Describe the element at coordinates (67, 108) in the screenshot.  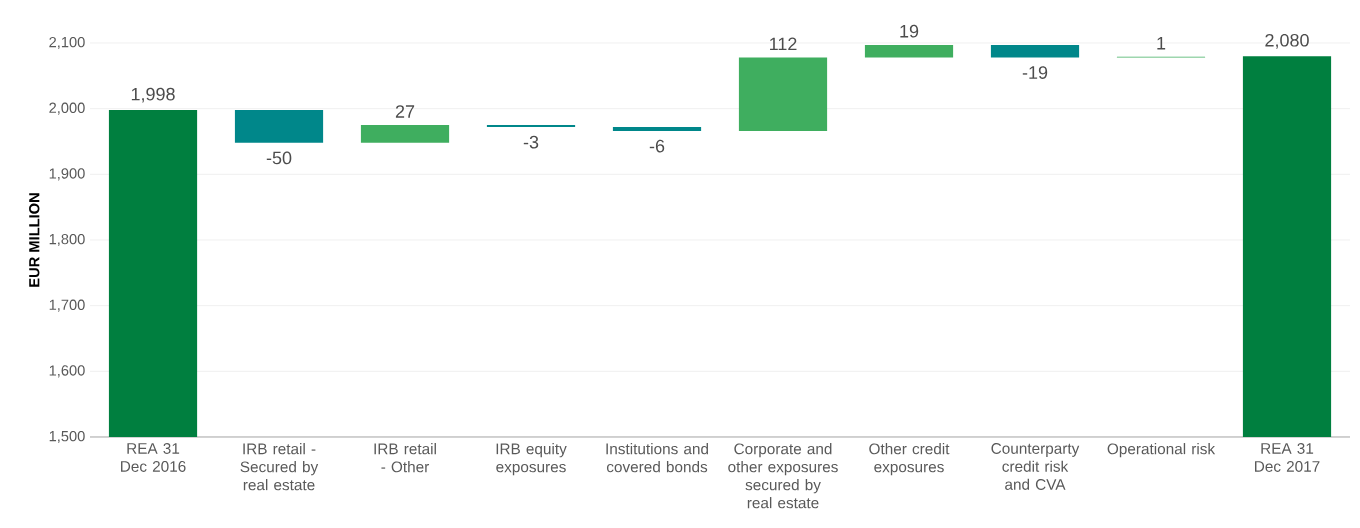
I see `y-tick-label: 2,000` at that location.